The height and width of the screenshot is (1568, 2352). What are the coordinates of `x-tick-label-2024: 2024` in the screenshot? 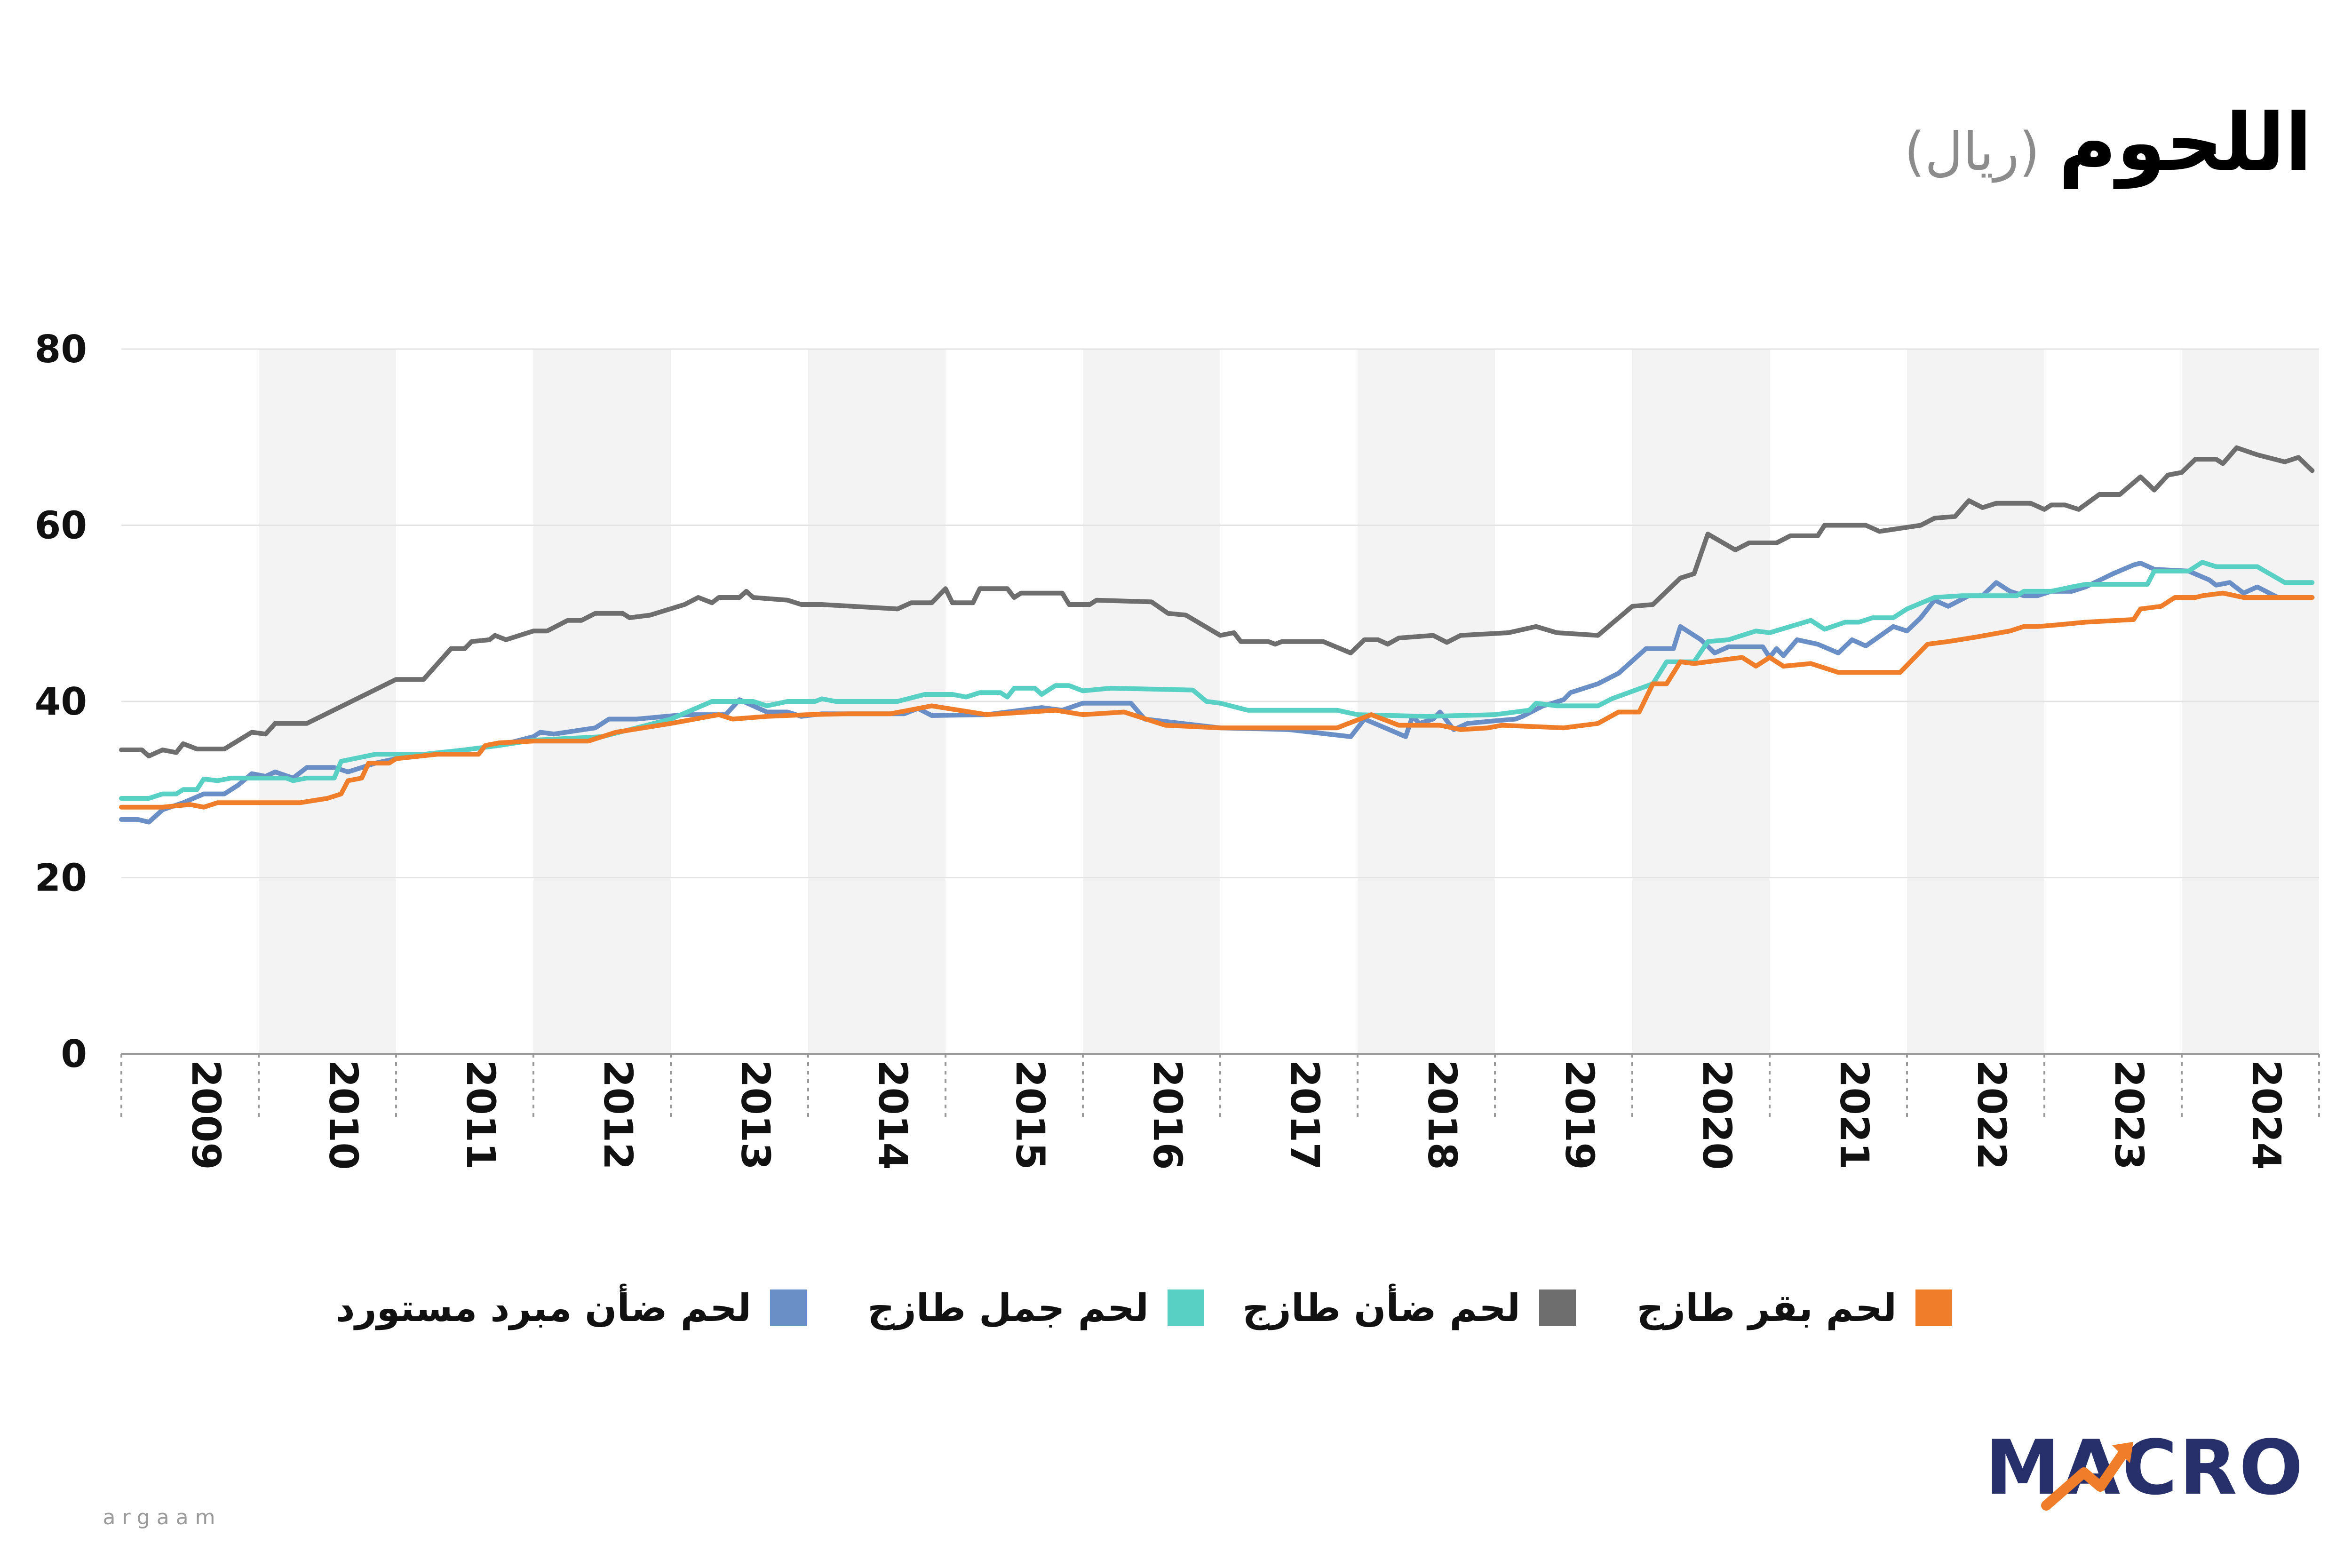 It's located at (2266, 1115).